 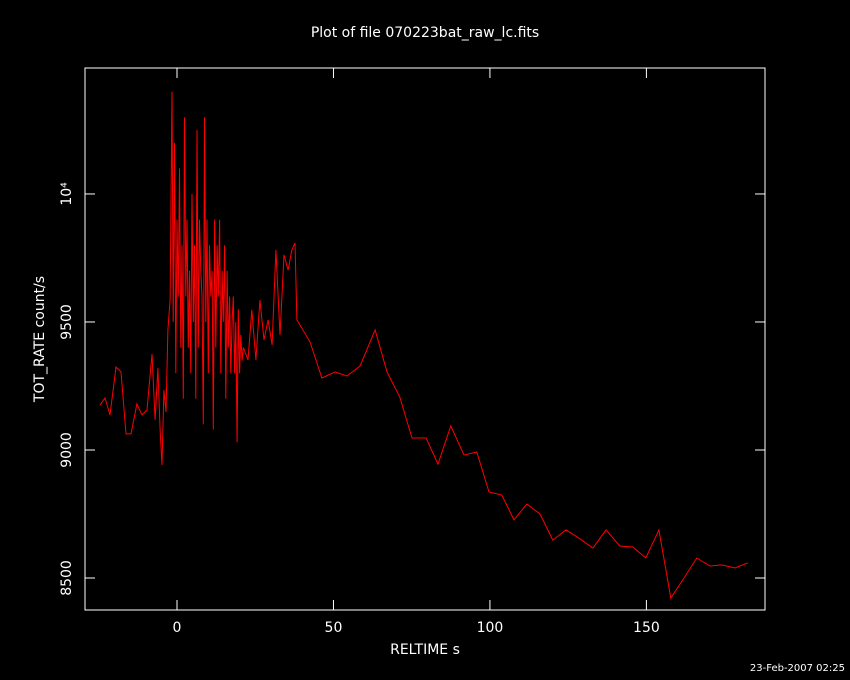 What do you see at coordinates (67, 194) in the screenshot?
I see `y-tick-label: 10⁴` at bounding box center [67, 194].